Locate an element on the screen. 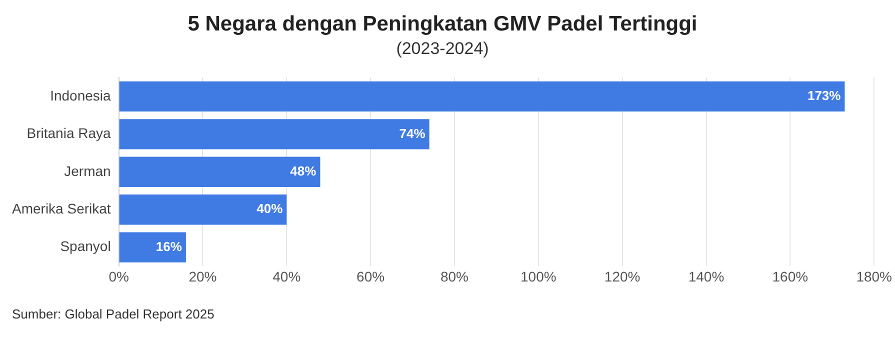  y-tick-label: Jerman is located at coordinates (87, 170).